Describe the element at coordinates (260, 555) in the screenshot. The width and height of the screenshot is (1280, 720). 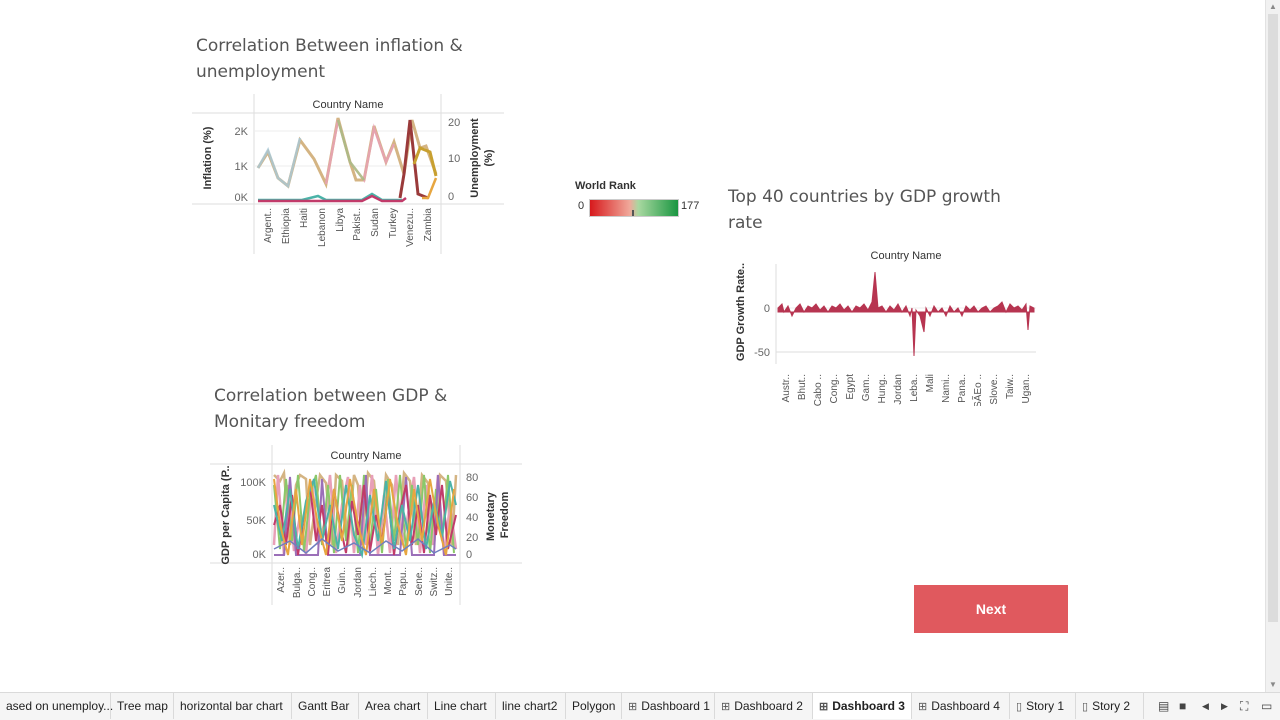
I see `chart3-left-tick: 0K` at that location.